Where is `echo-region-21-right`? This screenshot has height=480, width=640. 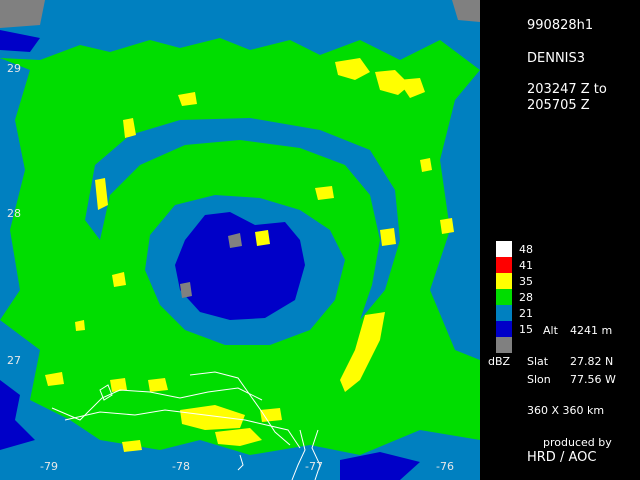
echo-region-21-right is located at coordinates (455, 215).